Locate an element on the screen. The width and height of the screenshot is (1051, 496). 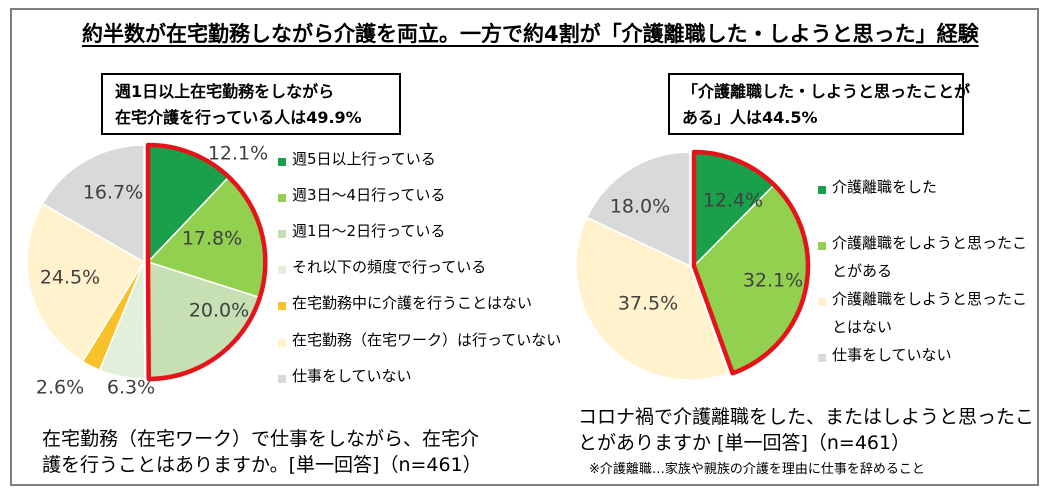
slice-value-label: 32.1% is located at coordinates (773, 281).